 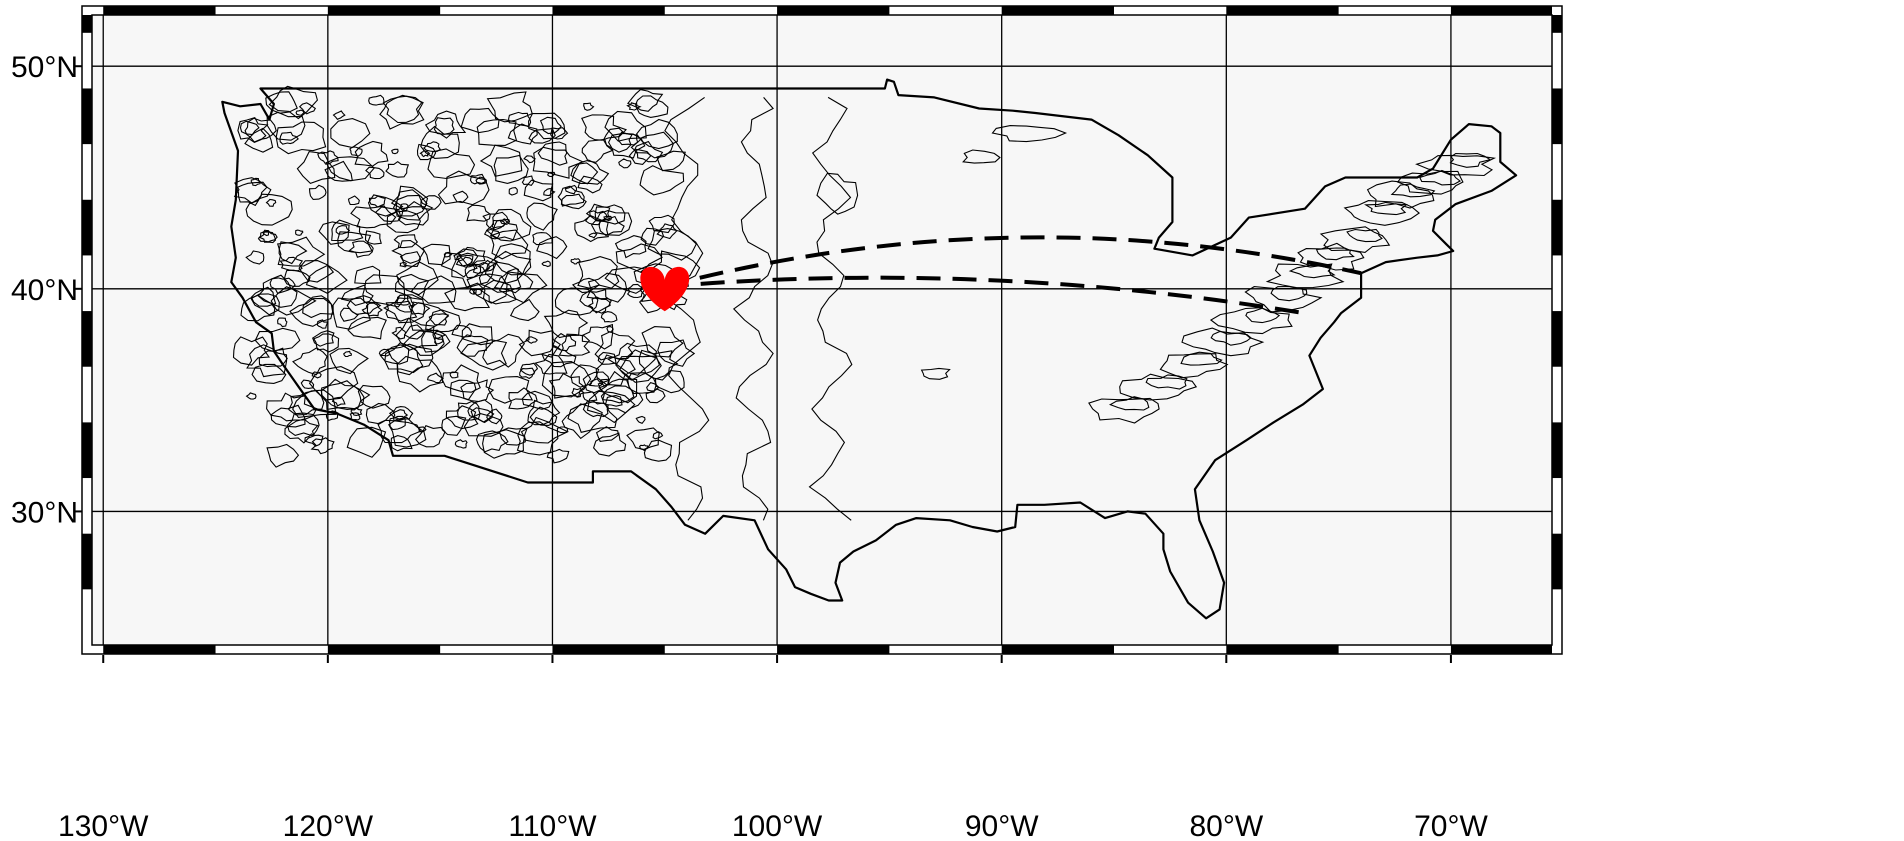 I want to click on longitude-label: 70°W, so click(x=1451, y=825).